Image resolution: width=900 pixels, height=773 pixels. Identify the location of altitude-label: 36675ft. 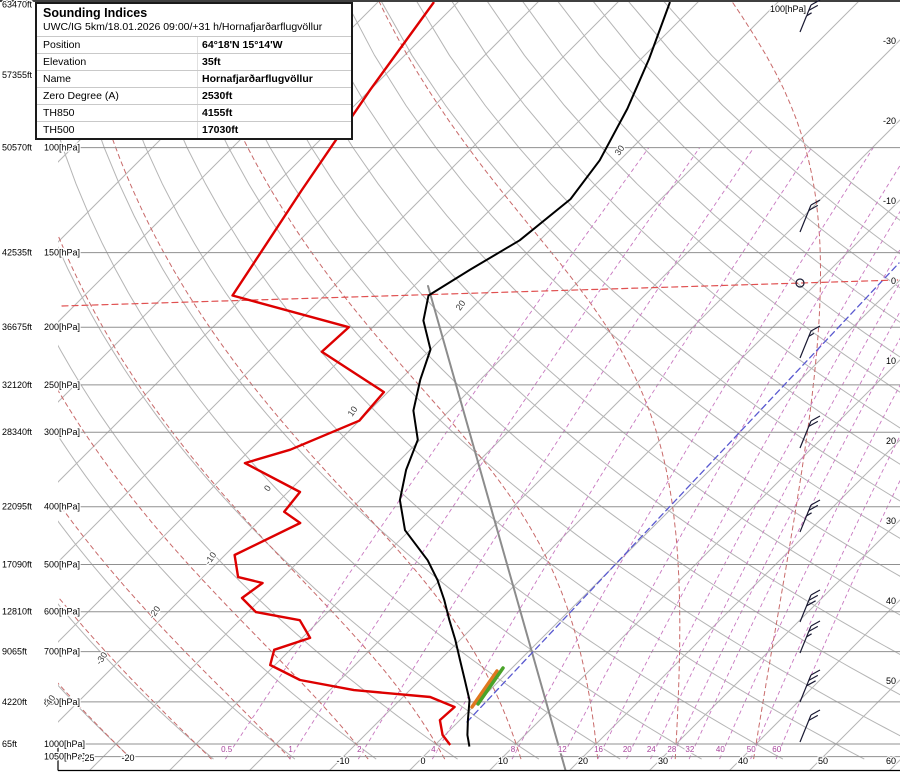
(17, 327).